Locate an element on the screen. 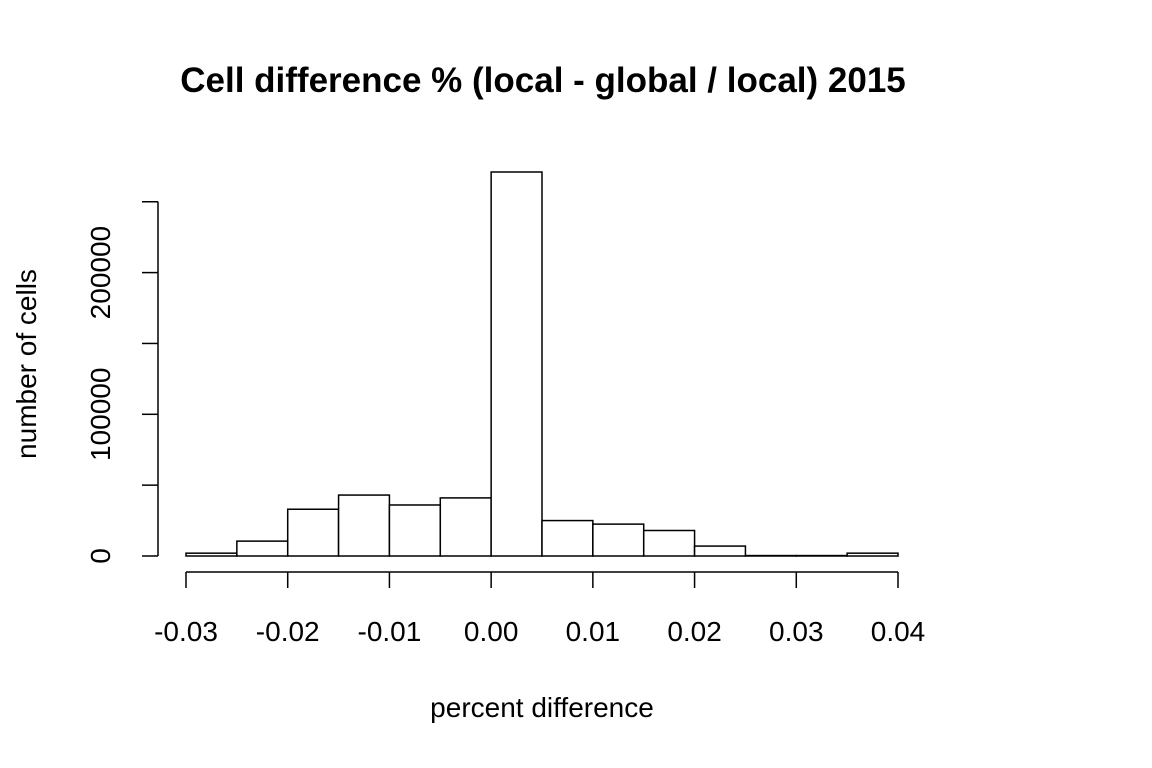 This screenshot has width=1152, height=768. x-tick-label: 0.01 is located at coordinates (593, 631).